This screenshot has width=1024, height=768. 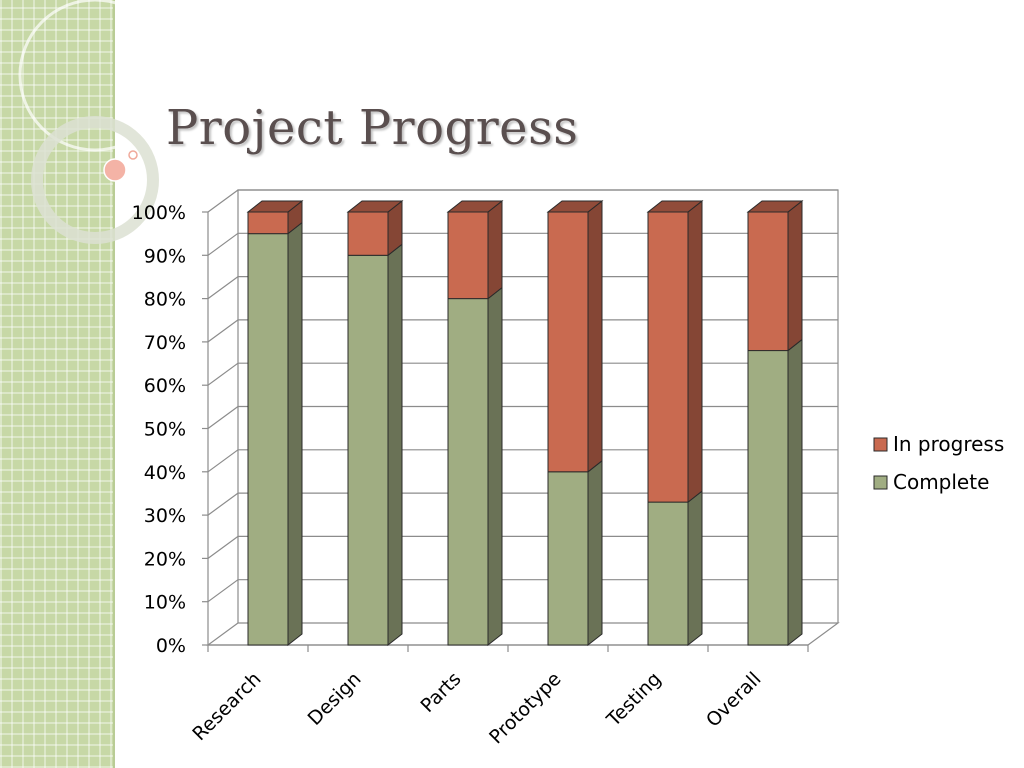 What do you see at coordinates (165, 343) in the screenshot?
I see `y-tick-label: 70%` at bounding box center [165, 343].